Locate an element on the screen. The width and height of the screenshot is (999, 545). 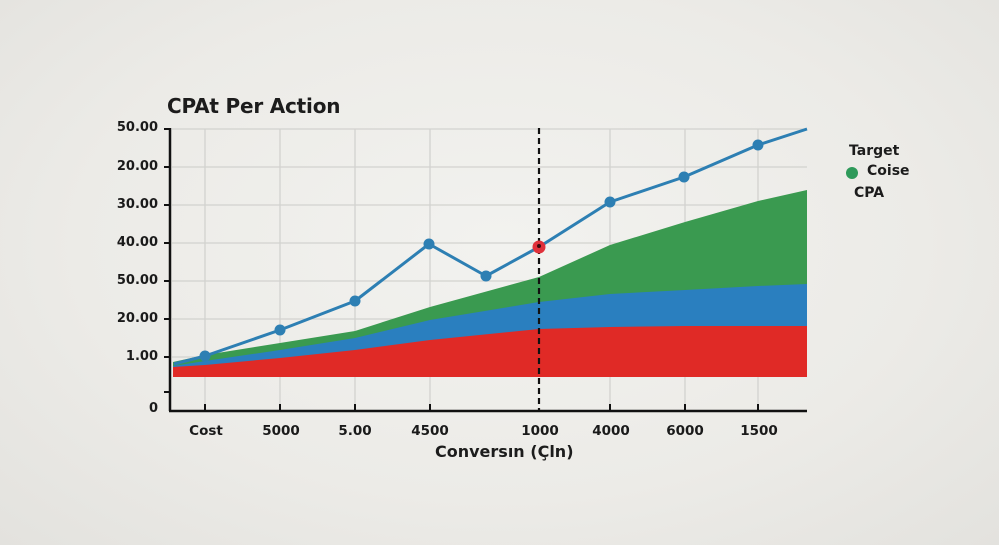
legend-item-target: Target is located at coordinates (874, 151).